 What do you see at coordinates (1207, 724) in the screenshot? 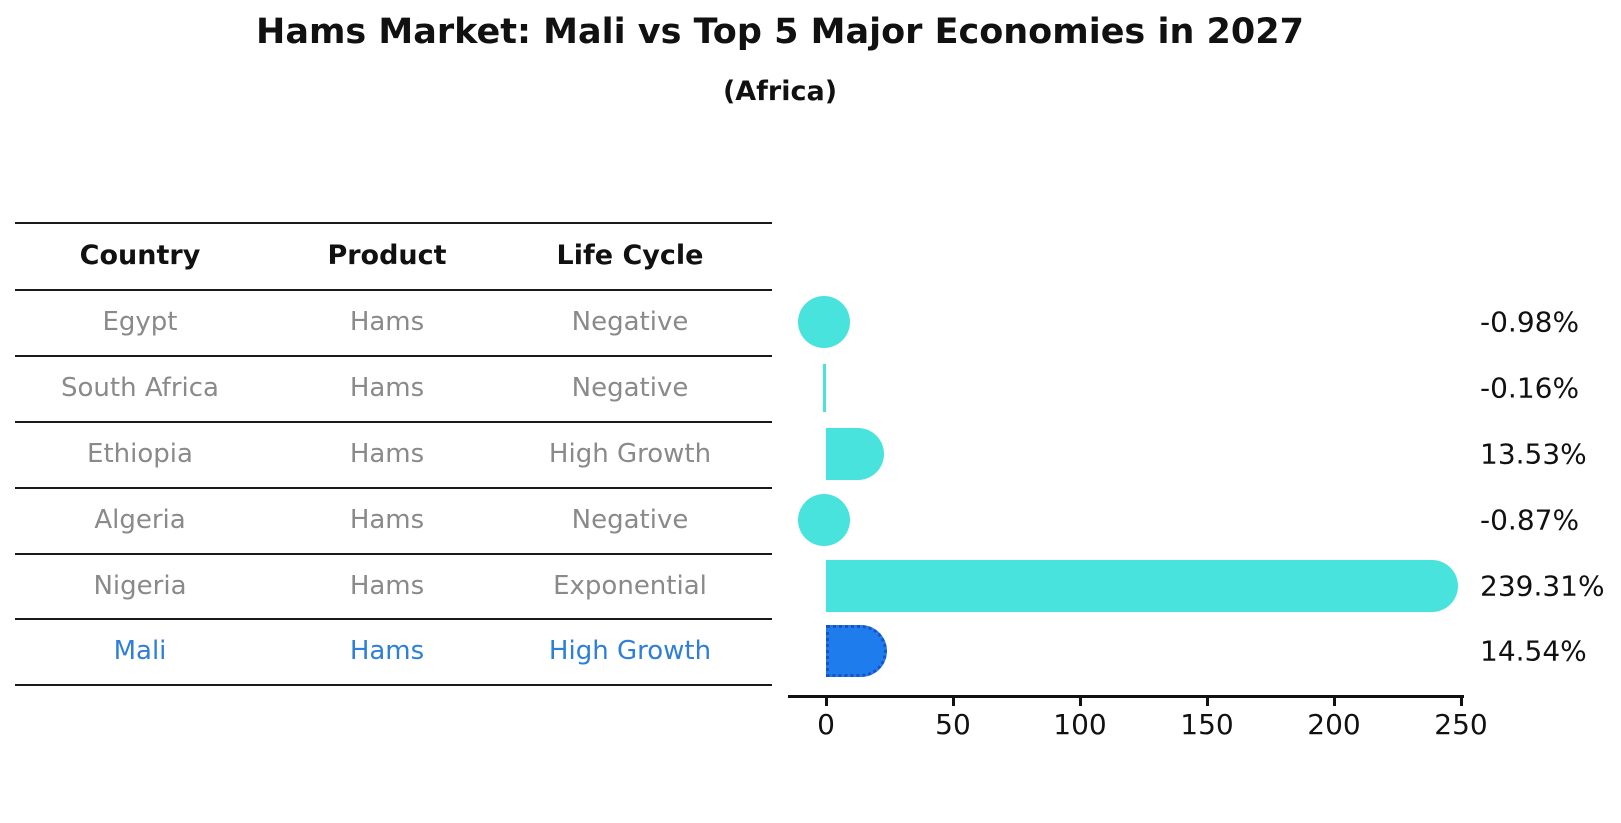
I see `x-tick-label: 150` at bounding box center [1207, 724].